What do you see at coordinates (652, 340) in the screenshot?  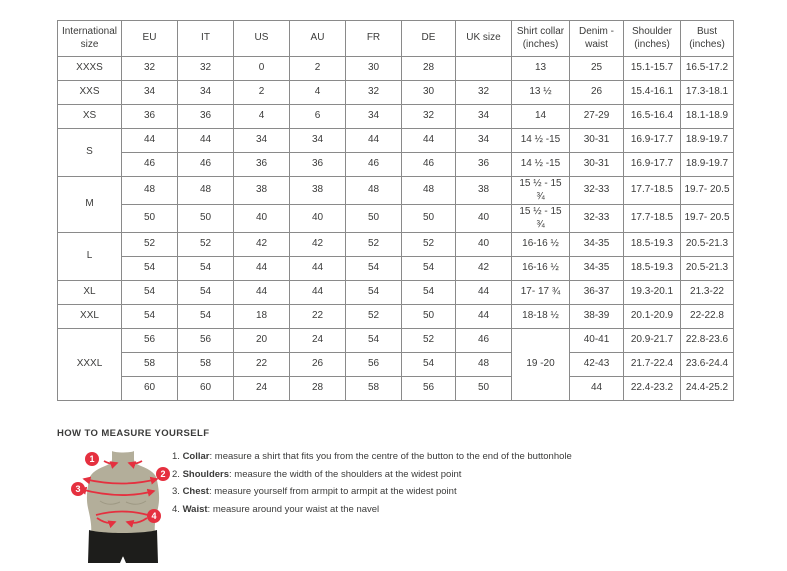 I see `table-cell: 20.9-21.7` at bounding box center [652, 340].